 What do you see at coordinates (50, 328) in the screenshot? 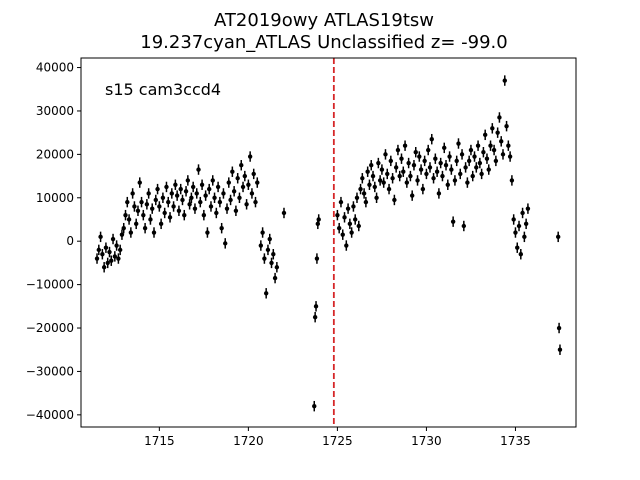
I see `y-tick-label: −20000` at bounding box center [50, 328].